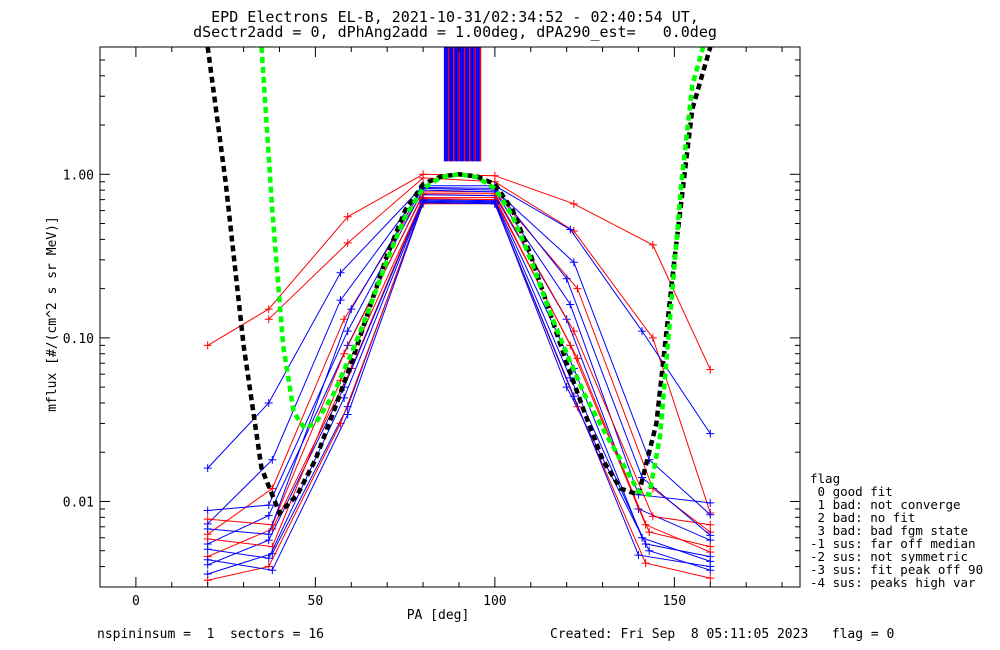 The image size is (1000, 650). I want to click on y-tick-label: 0.10, so click(78, 339).